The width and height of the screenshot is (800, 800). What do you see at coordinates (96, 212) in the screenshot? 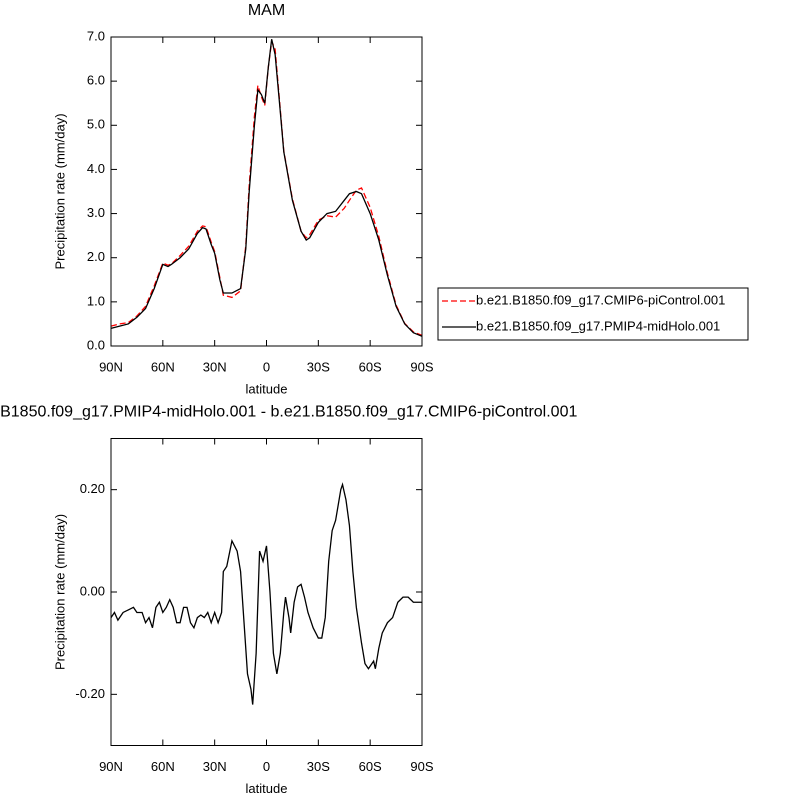
I see `y-tick-label: 3.0` at bounding box center [96, 212].